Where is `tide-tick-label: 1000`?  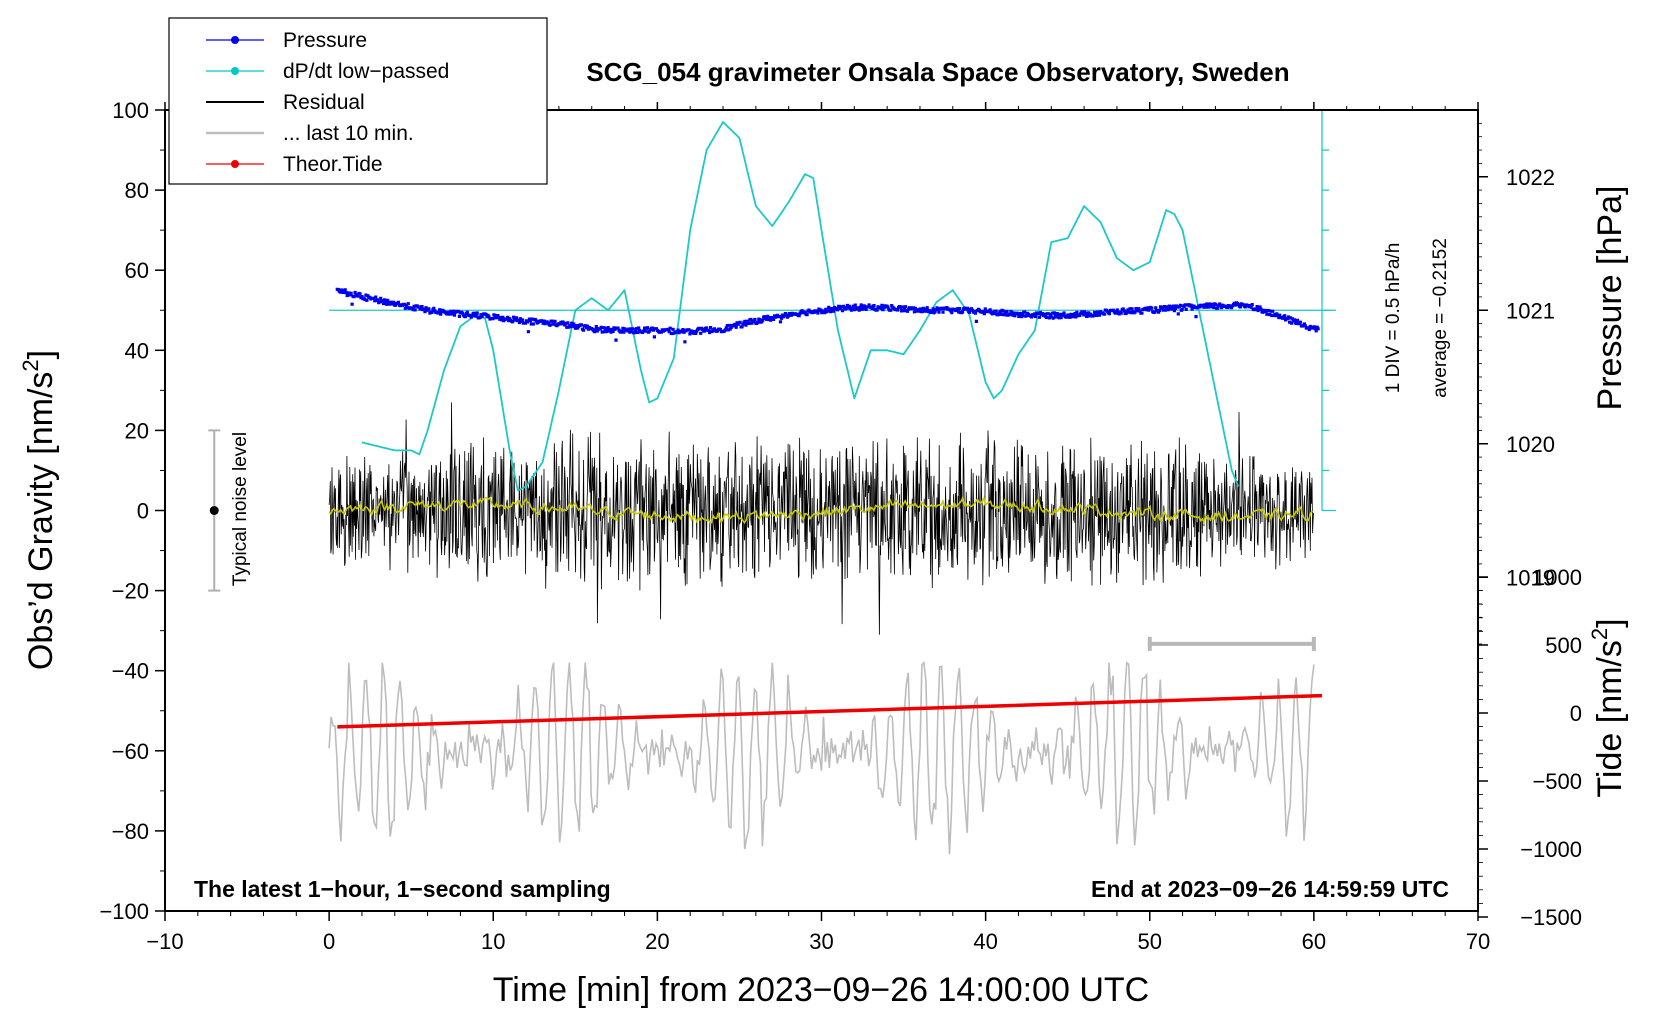 tide-tick-label: 1000 is located at coordinates (1557, 577).